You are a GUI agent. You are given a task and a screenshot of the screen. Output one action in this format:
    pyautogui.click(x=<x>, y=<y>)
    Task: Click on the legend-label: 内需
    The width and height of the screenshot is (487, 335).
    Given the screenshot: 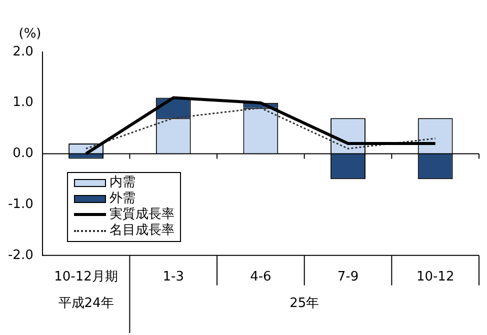 What is the action you would take?
    pyautogui.click(x=122, y=182)
    